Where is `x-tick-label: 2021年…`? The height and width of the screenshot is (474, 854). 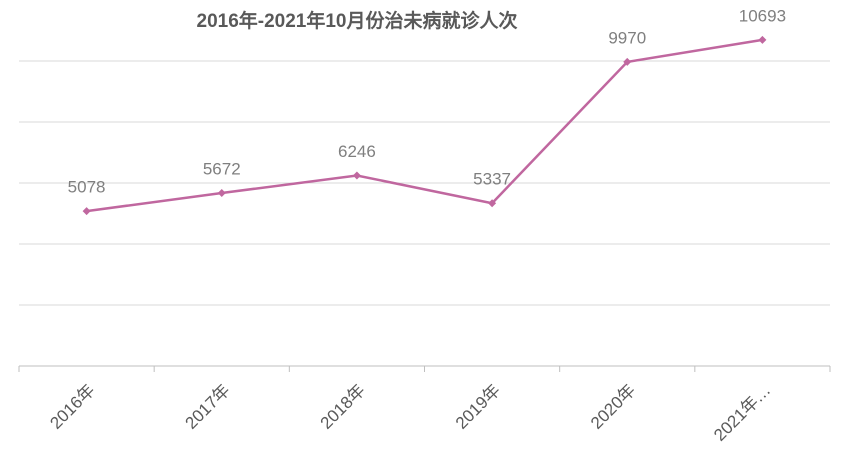 x-tick-label: 2021年… is located at coordinates (742, 413).